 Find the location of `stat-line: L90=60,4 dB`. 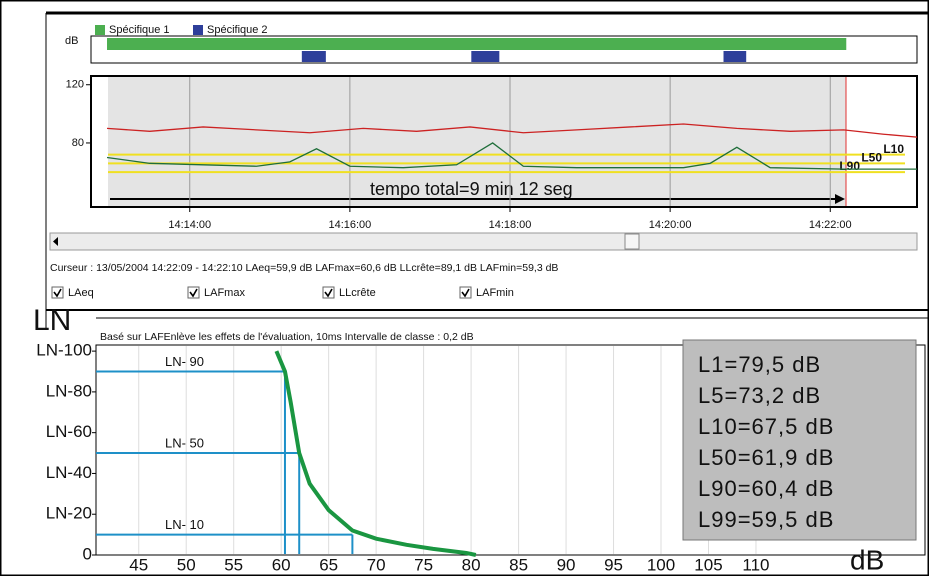

stat-line: L90=60,4 dB is located at coordinates (766, 488).